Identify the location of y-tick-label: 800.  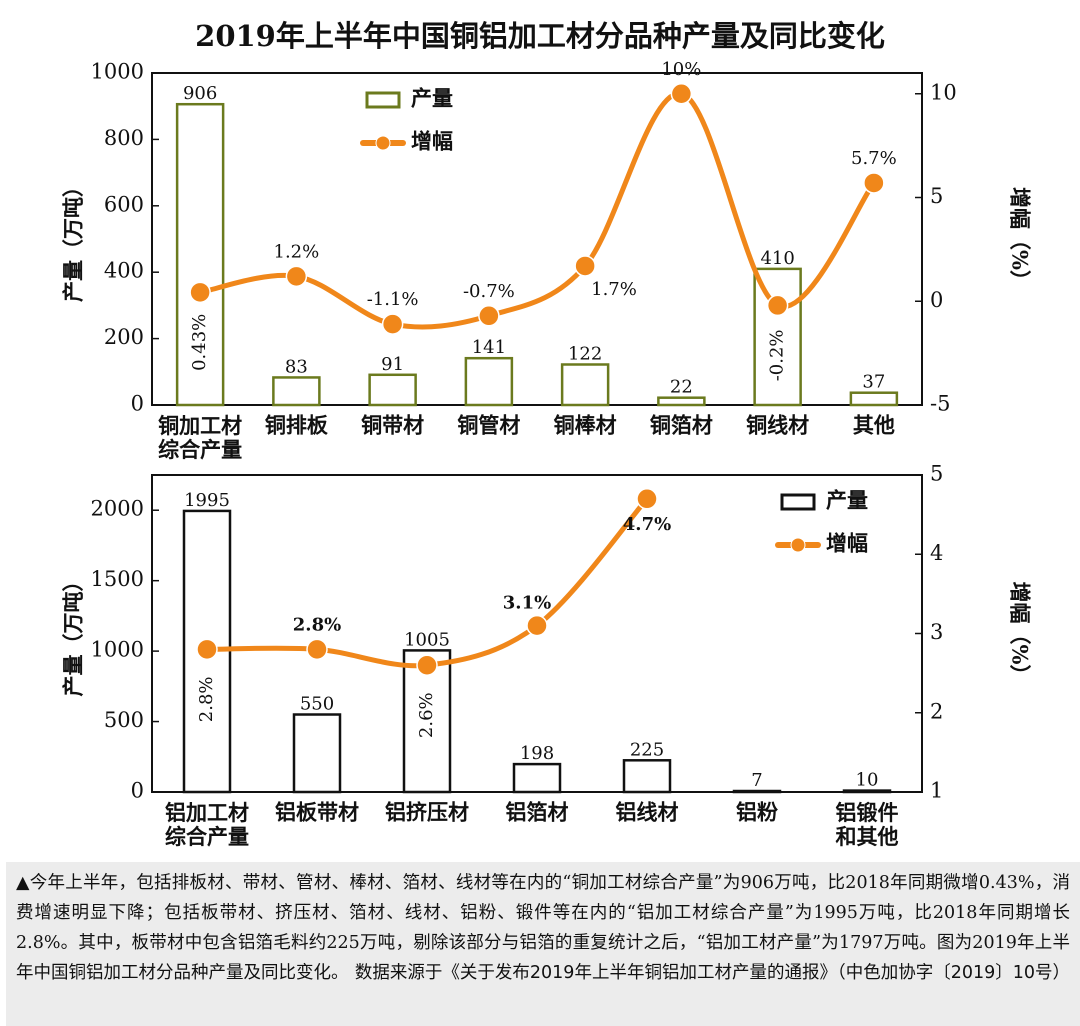
(124, 138).